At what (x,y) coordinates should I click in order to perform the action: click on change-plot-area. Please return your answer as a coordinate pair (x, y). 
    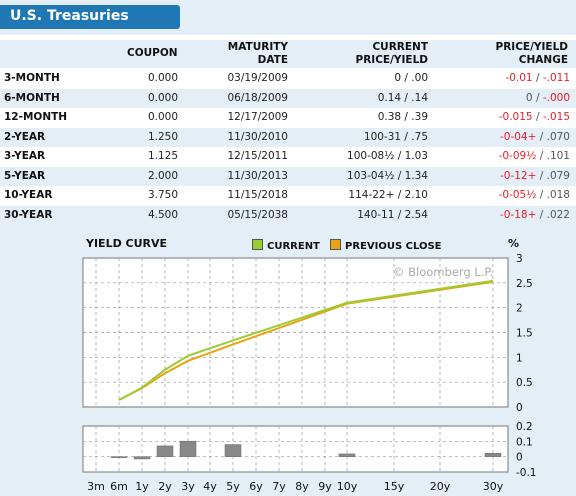
    Looking at the image, I should click on (295, 449).